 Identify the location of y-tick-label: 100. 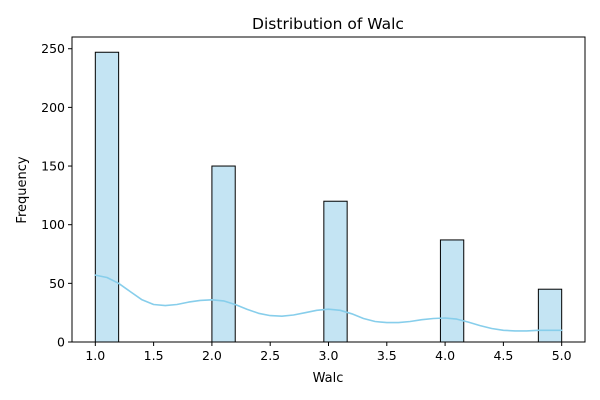
(53, 224).